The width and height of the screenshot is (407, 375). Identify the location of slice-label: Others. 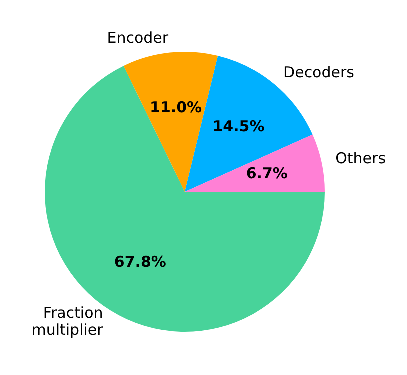
(361, 159).